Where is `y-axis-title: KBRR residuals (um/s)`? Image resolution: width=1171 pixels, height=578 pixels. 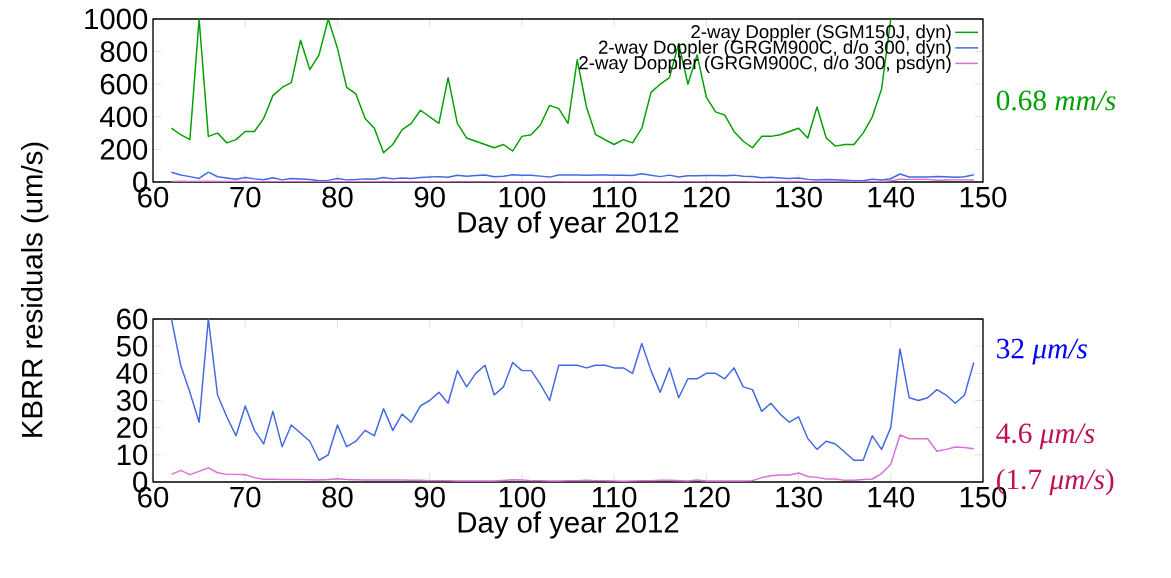 y-axis-title: KBRR residuals (um/s) is located at coordinates (35, 289).